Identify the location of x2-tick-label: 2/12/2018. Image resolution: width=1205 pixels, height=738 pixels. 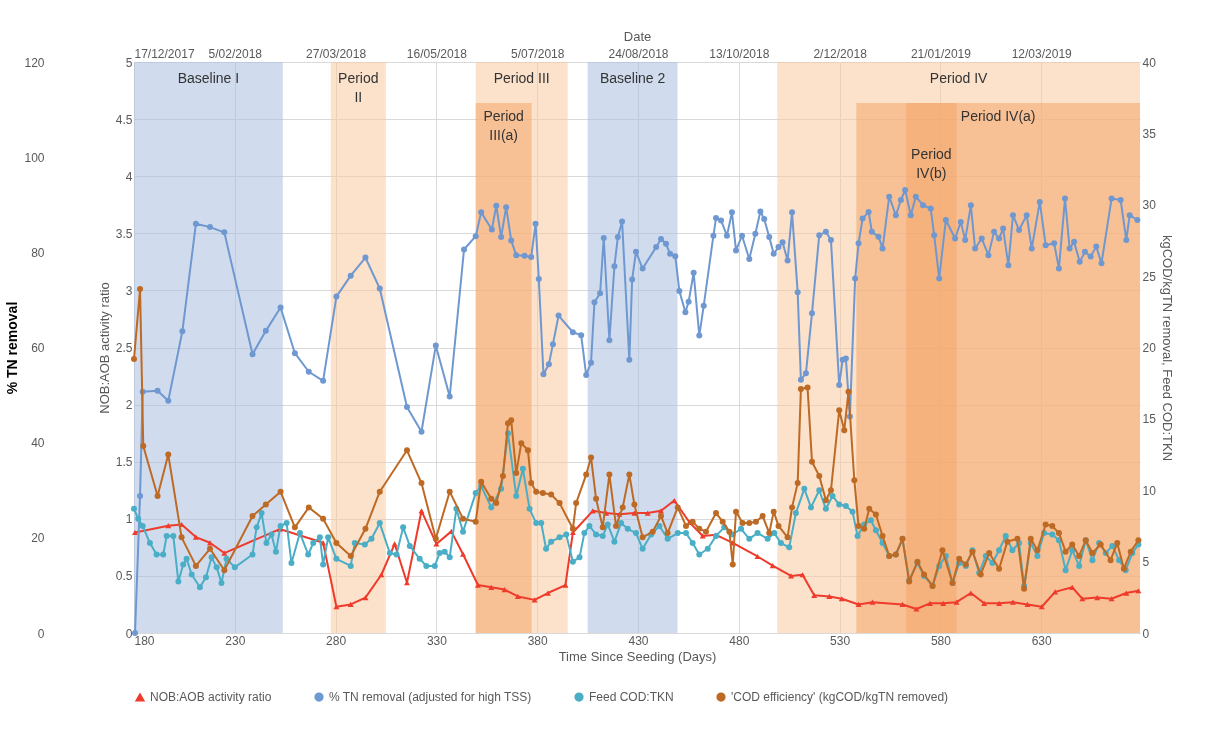
(840, 53).